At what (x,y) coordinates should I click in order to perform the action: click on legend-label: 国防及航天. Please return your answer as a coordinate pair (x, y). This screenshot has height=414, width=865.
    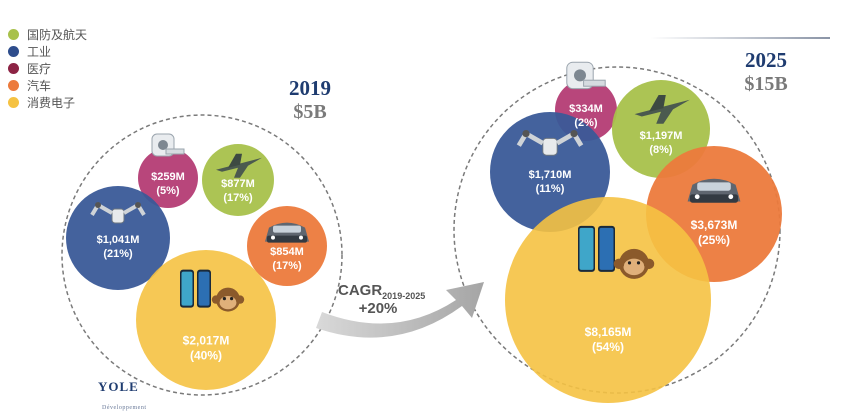
    Looking at the image, I should click on (57, 35).